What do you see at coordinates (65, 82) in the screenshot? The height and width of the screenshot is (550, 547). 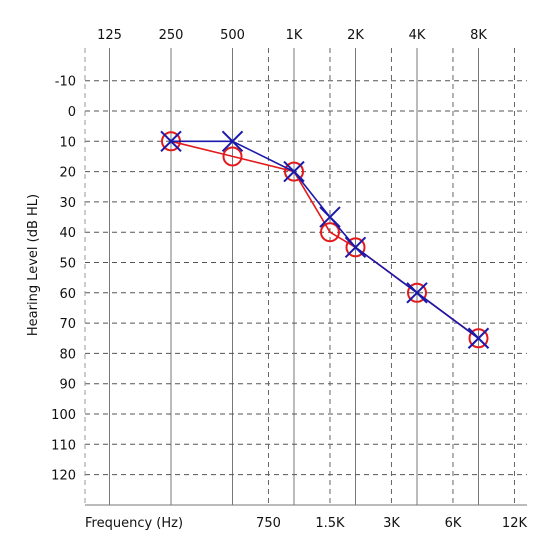 I see `y-tick-label: -10` at bounding box center [65, 82].